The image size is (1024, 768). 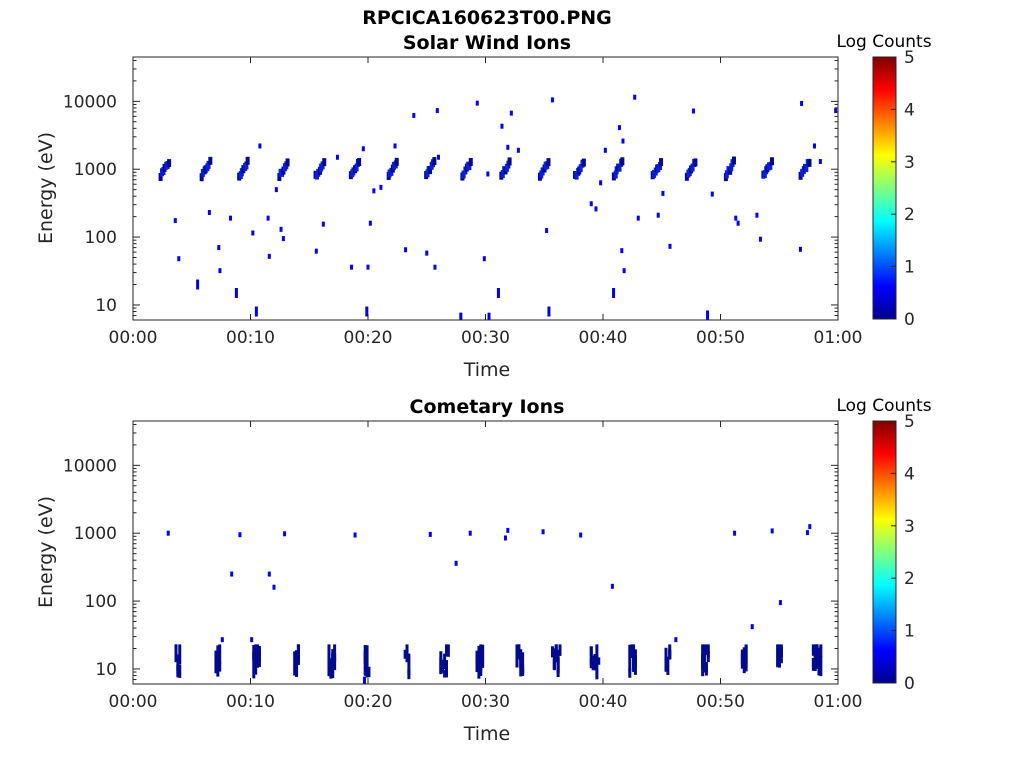 What do you see at coordinates (720, 338) in the screenshot?
I see `x-tick-label: 00:50` at bounding box center [720, 338].